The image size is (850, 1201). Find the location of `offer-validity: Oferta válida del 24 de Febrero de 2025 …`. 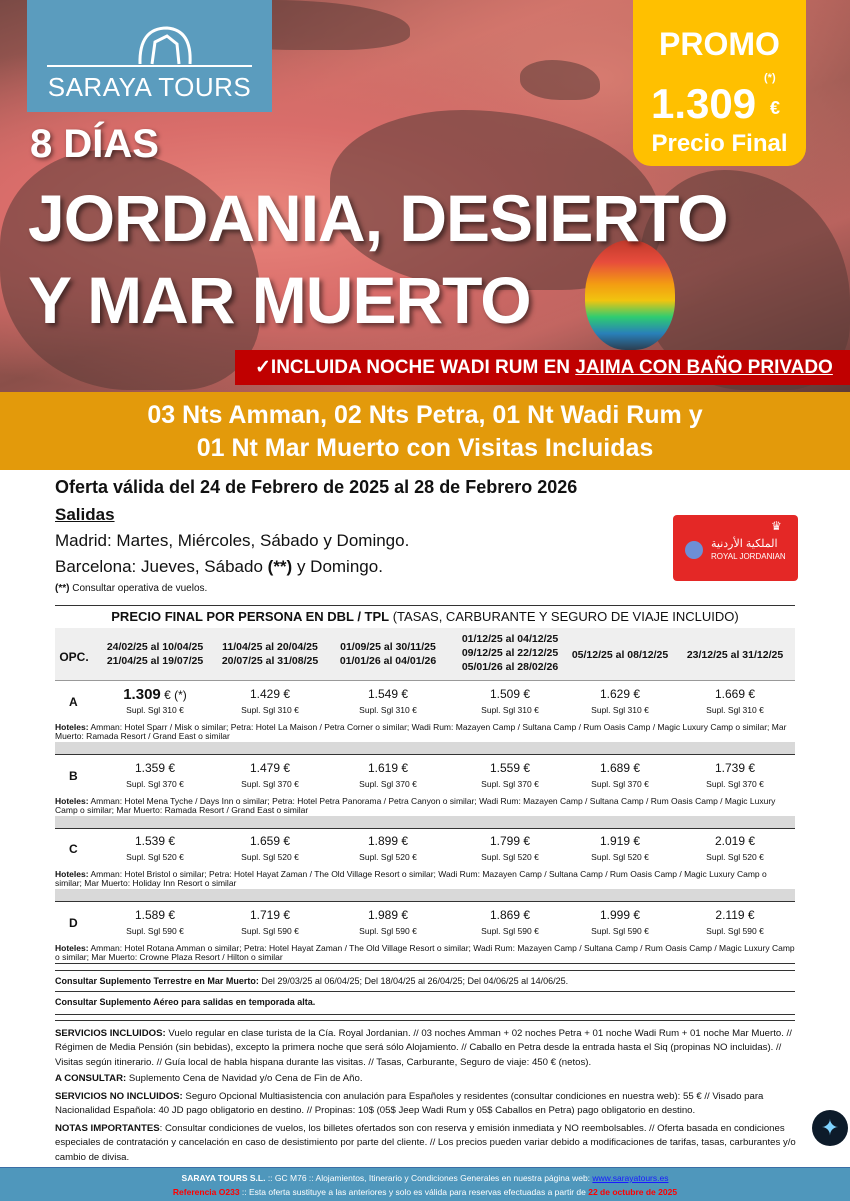

offer-validity: Oferta válida del 24 de Febrero de 2025 … is located at coordinates (316, 487).